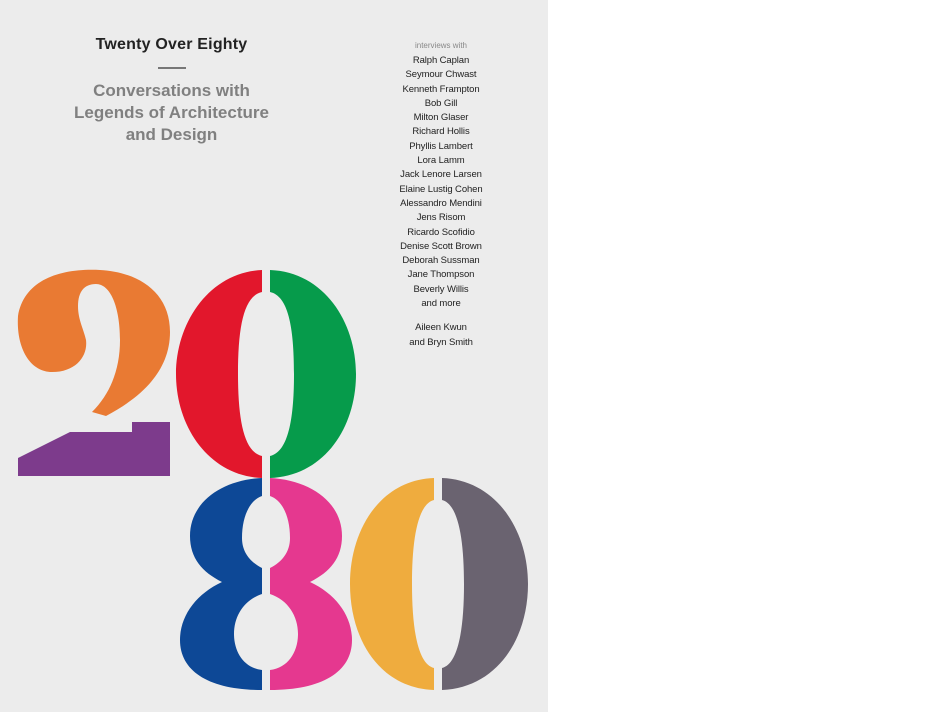 The width and height of the screenshot is (930, 712). I want to click on interviewee-name: Kenneth Frampton, so click(441, 89).